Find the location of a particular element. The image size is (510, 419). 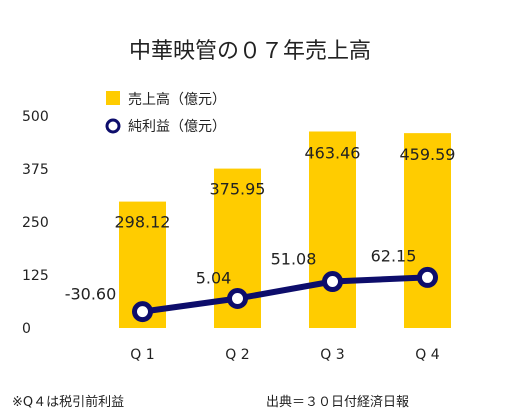

line-series is located at coordinates (285, 294).